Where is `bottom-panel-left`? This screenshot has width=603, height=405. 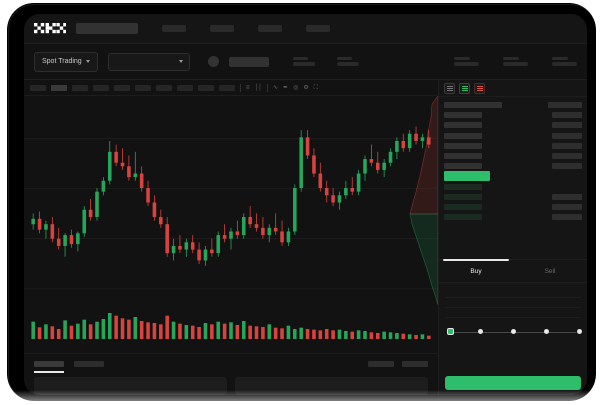
bottom-panel-left is located at coordinates (130, 386).